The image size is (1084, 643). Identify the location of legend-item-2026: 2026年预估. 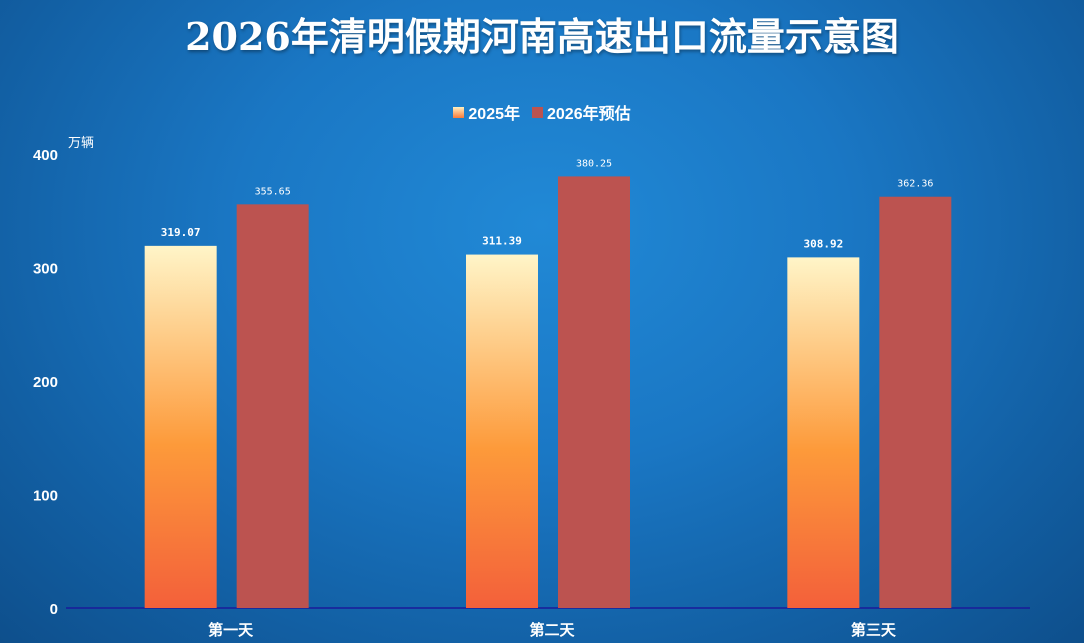
(581, 112).